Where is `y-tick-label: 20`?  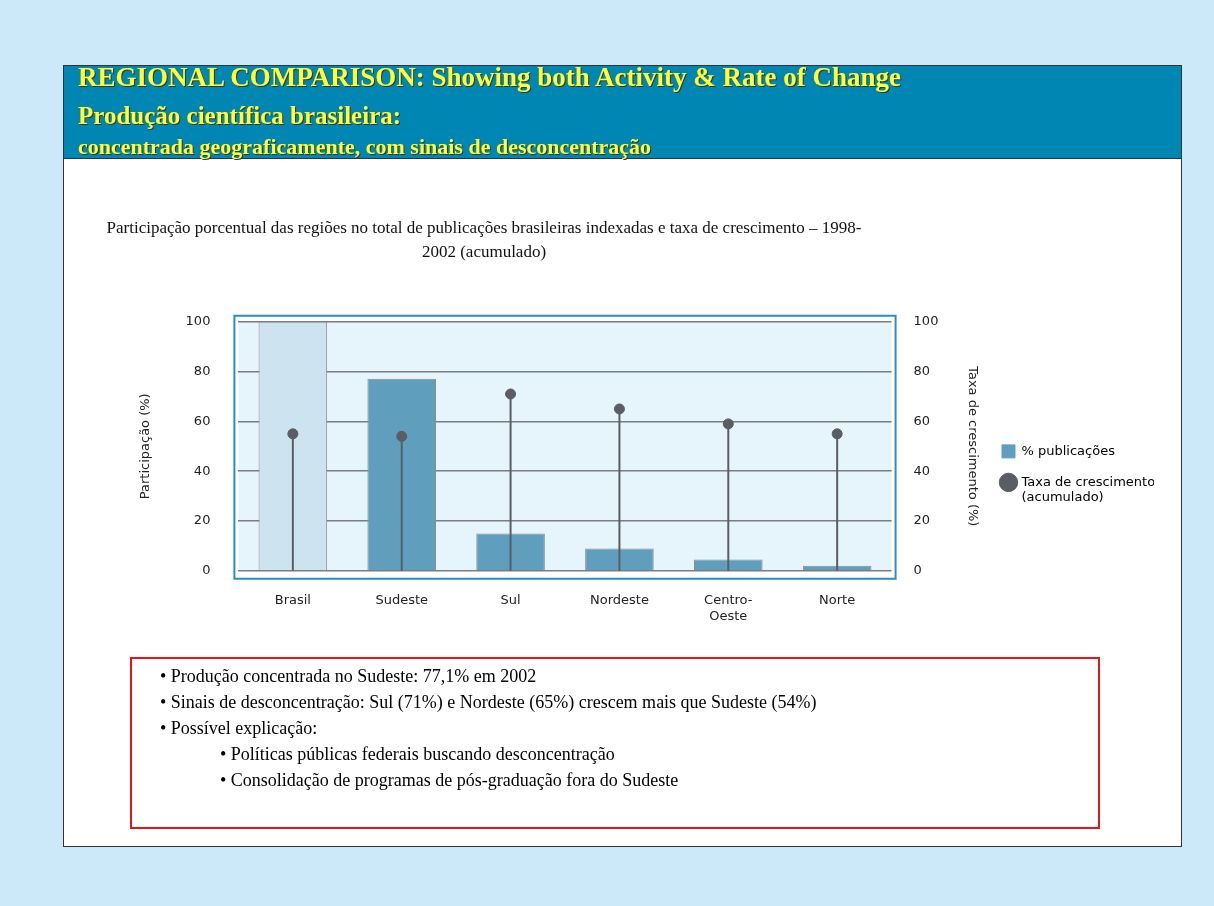 y-tick-label: 20 is located at coordinates (202, 520).